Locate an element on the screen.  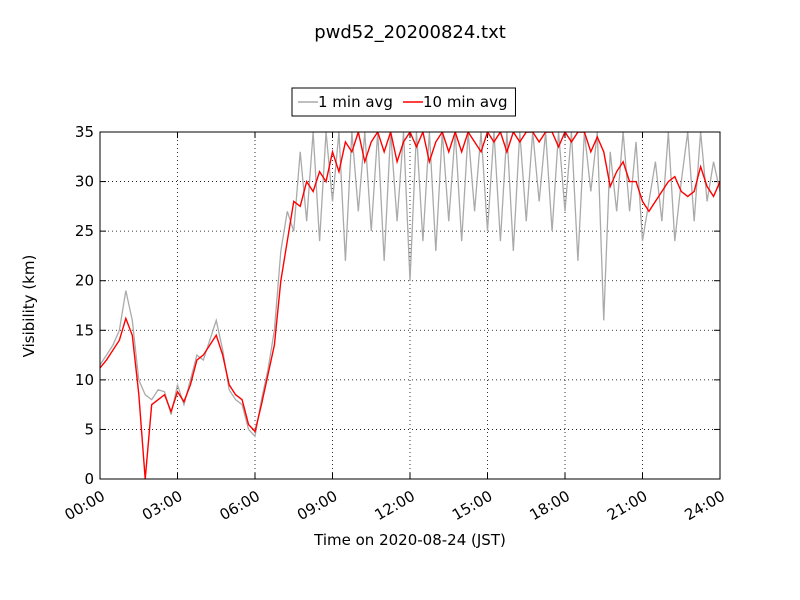
y-axis-label: Visibility (km) is located at coordinates (29, 306).